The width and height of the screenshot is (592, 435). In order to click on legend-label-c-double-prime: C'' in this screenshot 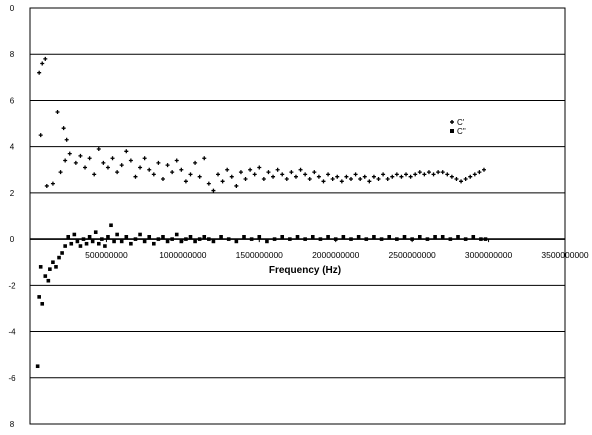, I will do `click(461, 131)`.